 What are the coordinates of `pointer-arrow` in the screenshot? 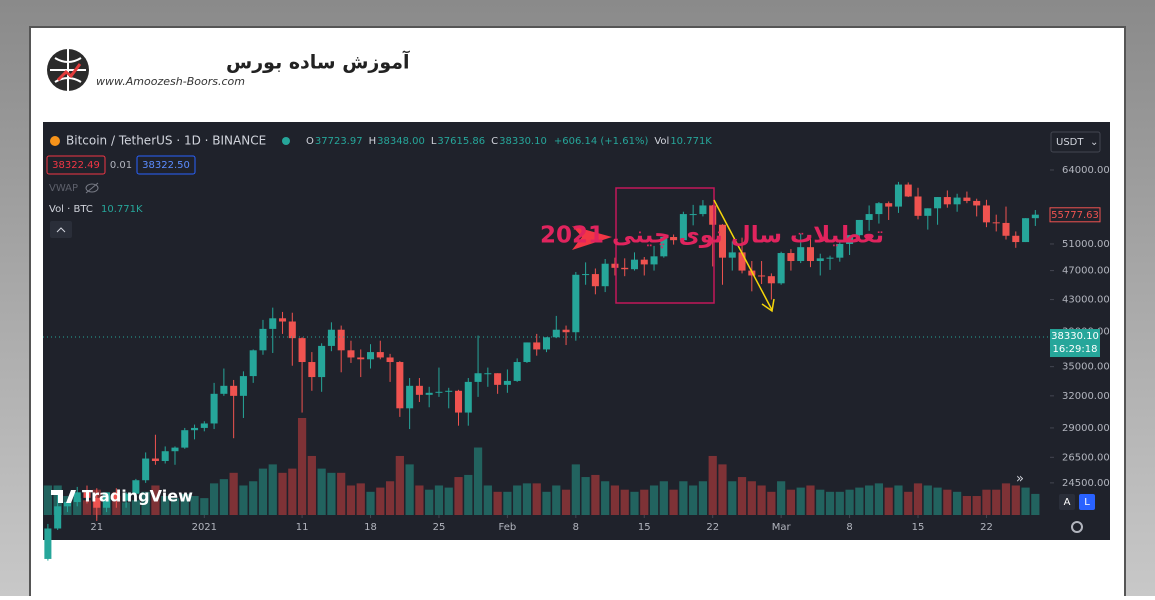 It's located at (592, 238).